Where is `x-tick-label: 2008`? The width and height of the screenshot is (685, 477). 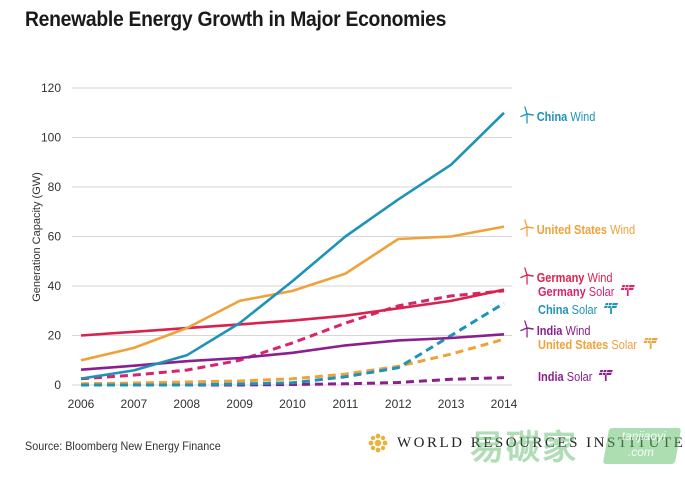 x-tick-label: 2008 is located at coordinates (186, 404).